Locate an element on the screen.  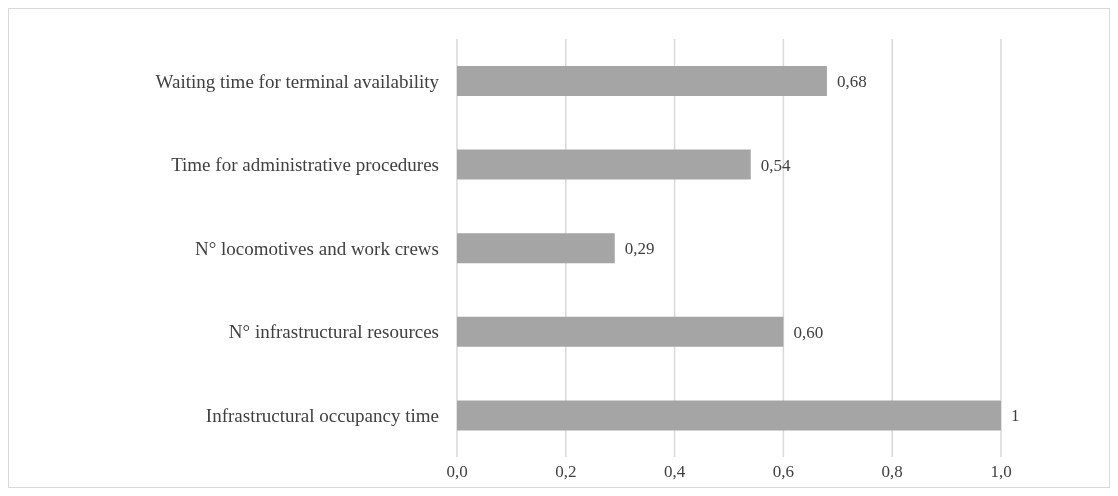
y-tick-label: N° locomotives and work crews is located at coordinates (317, 248).